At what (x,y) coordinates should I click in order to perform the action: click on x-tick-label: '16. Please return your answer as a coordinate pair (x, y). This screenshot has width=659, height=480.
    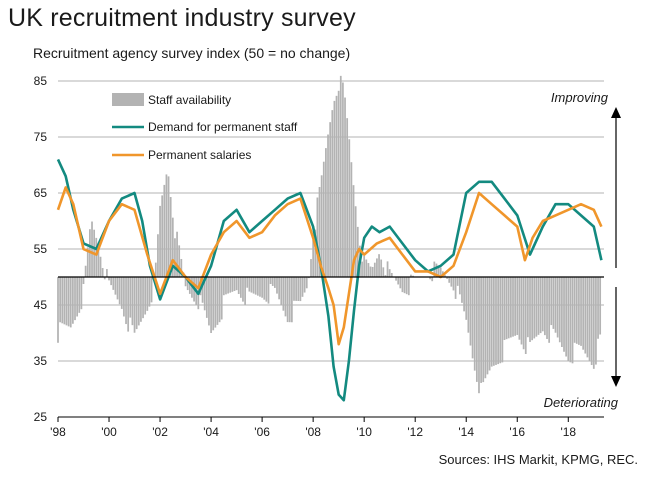
    Looking at the image, I should click on (517, 432).